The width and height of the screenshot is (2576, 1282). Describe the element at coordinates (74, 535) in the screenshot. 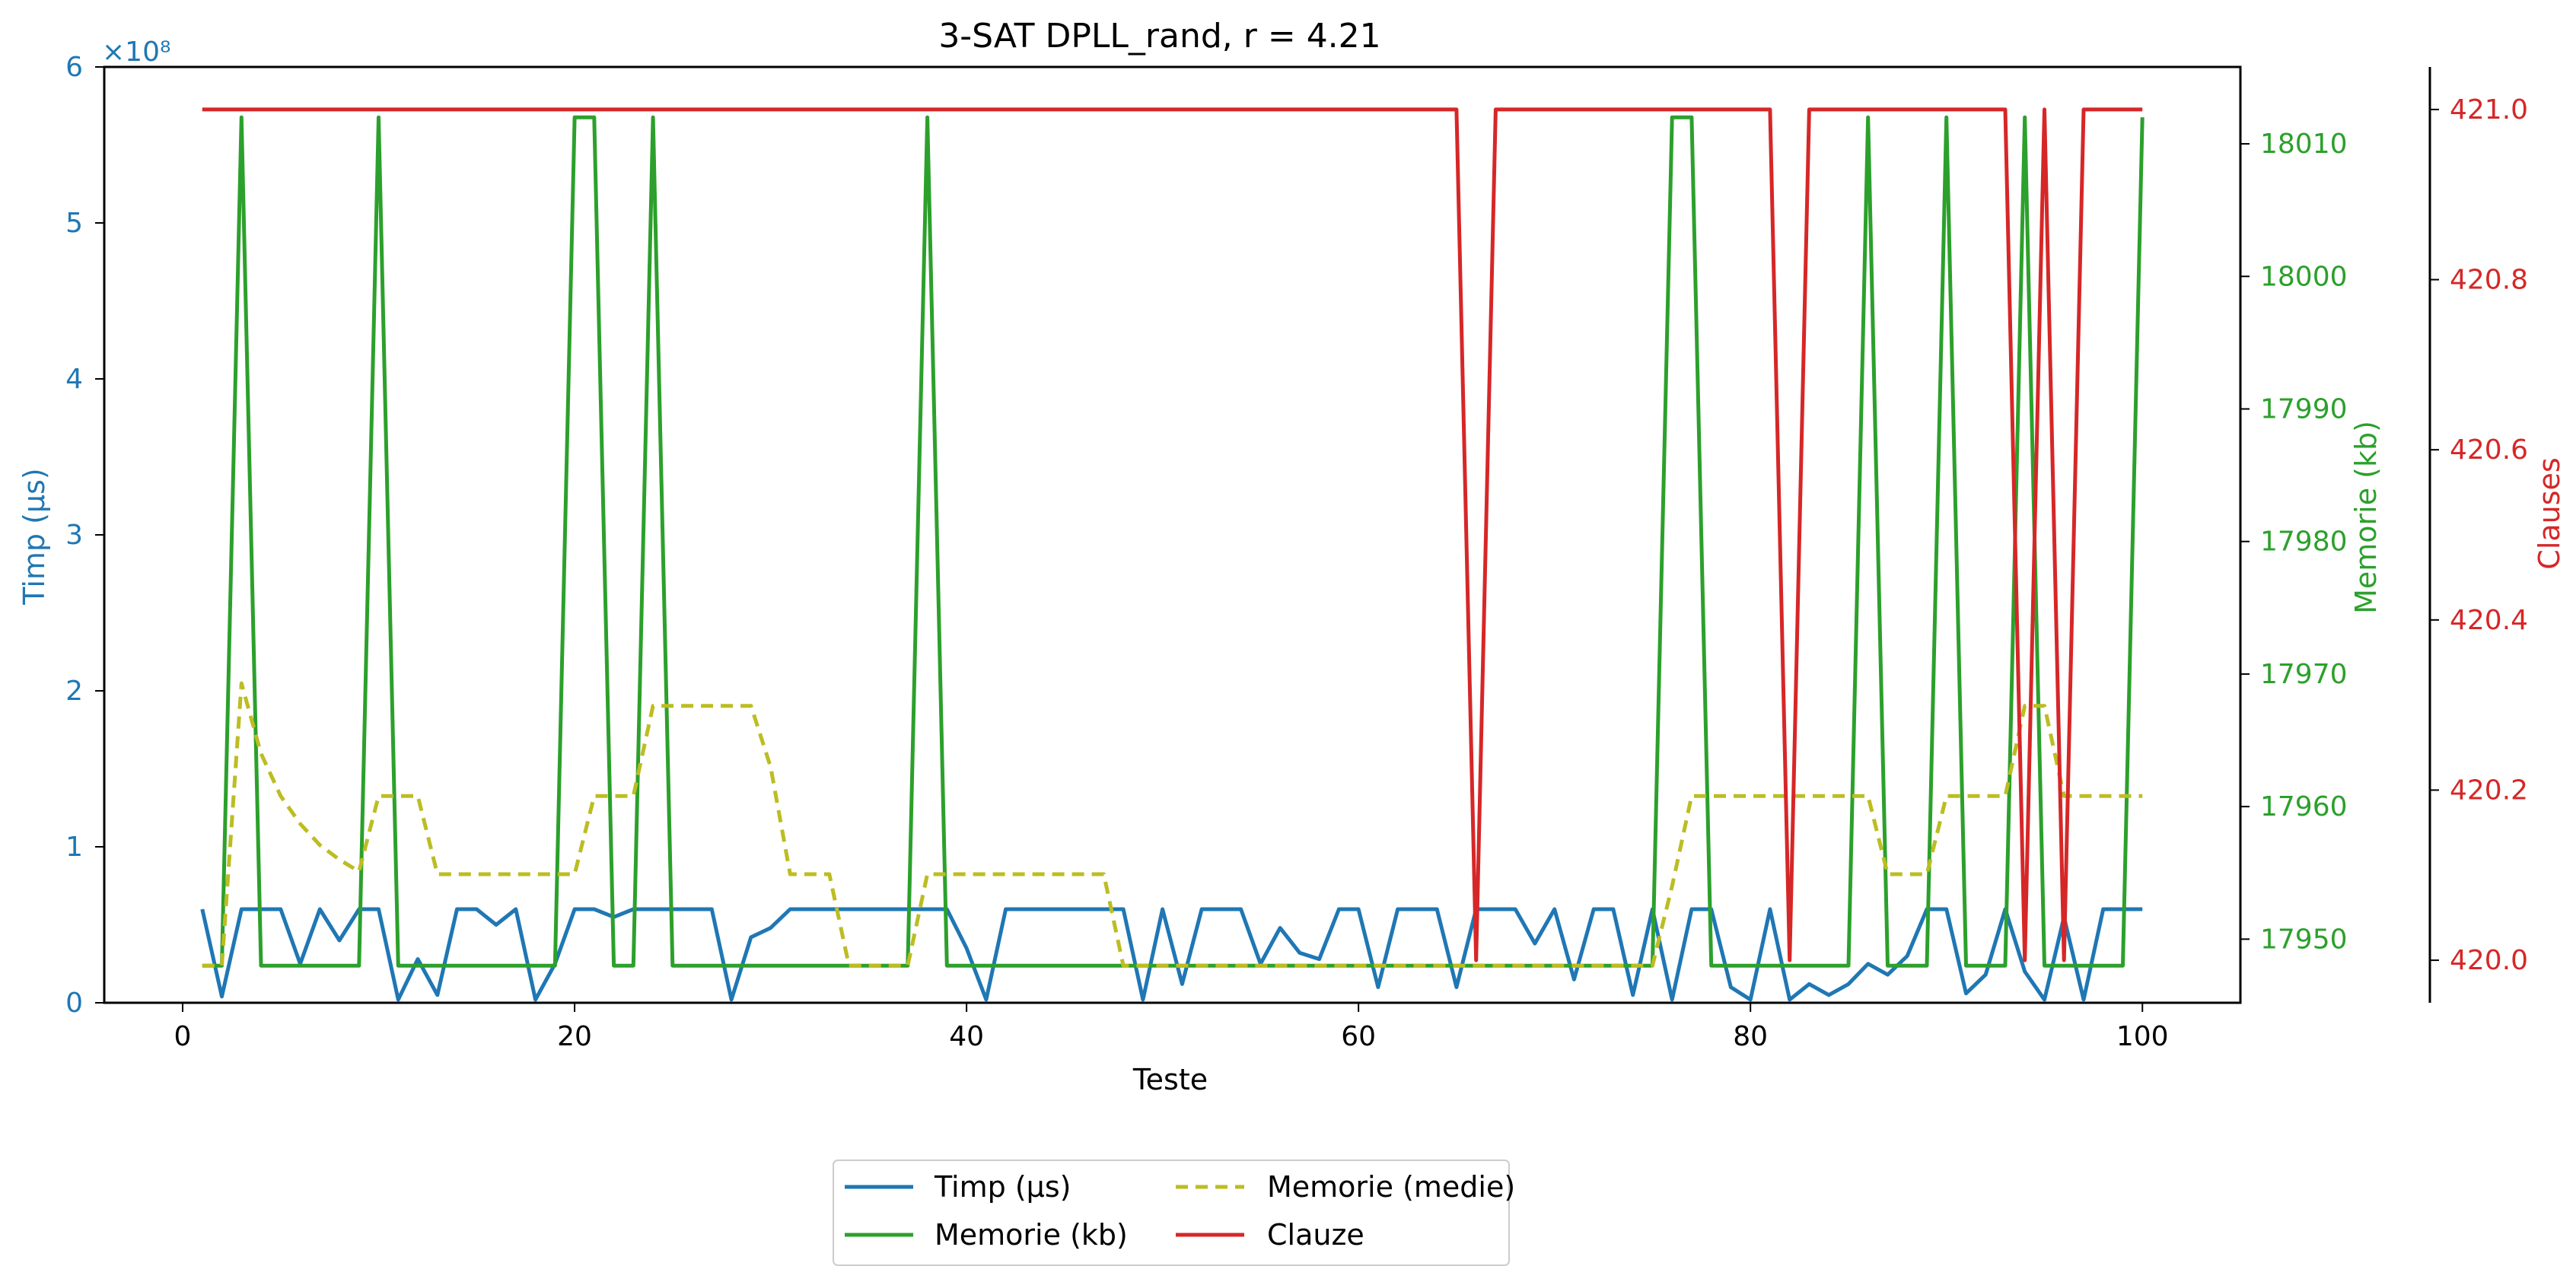

I see `y-left-tick-label: 3` at that location.